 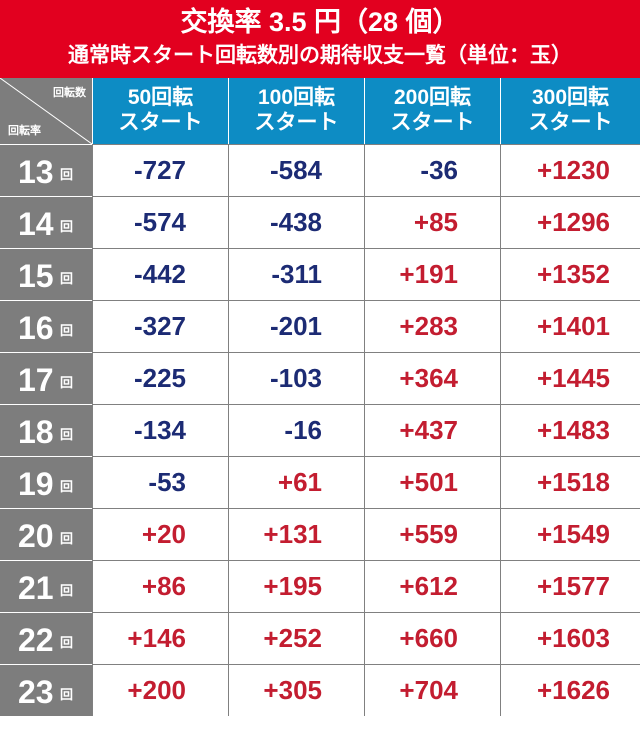 I want to click on row-header: 16 回, so click(x=46, y=326).